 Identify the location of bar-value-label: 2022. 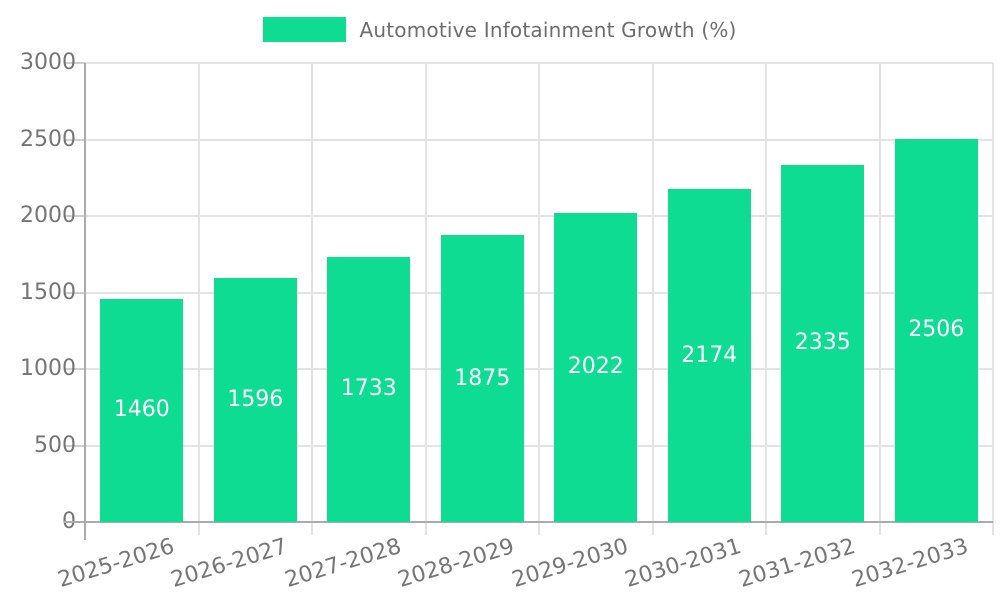
(595, 367).